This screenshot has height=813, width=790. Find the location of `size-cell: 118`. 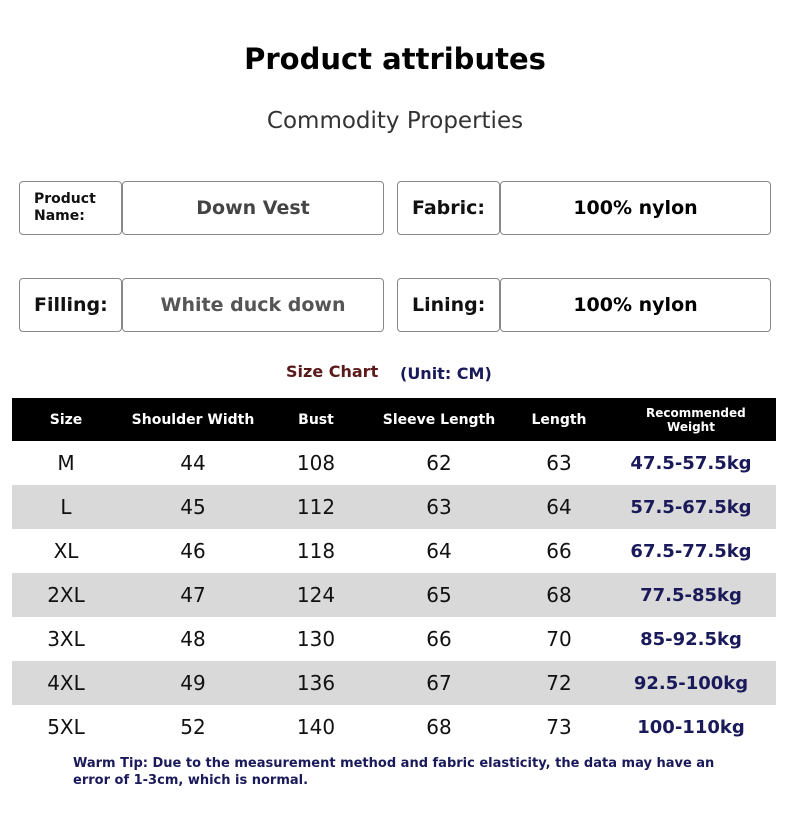

size-cell: 118 is located at coordinates (316, 551).